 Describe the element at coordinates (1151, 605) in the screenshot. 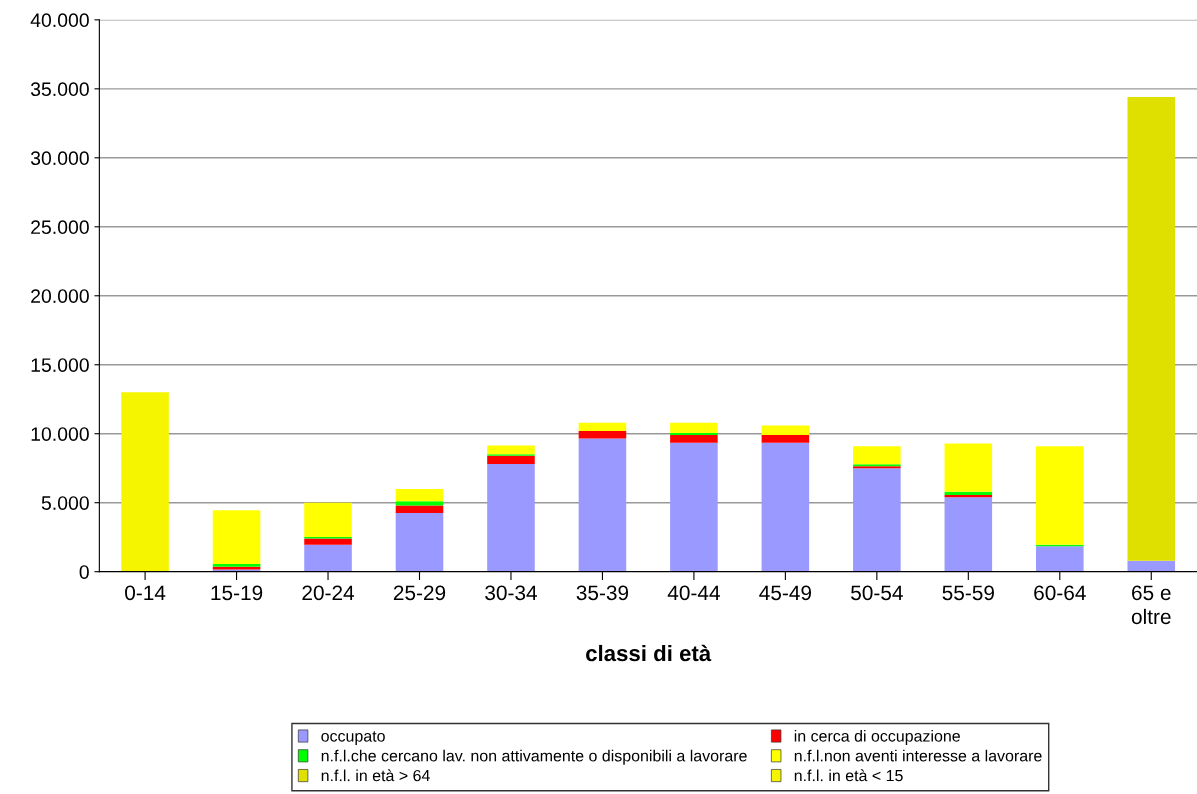

I see `x-tick-label: 65 e oltre` at that location.